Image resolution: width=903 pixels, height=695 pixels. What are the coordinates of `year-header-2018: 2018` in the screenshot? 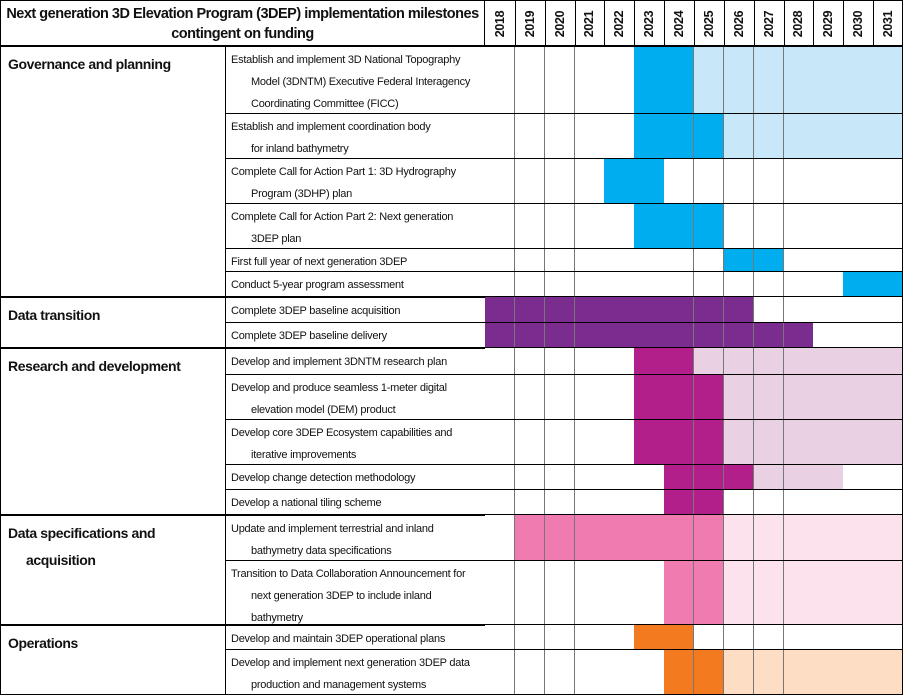 It's located at (500, 23).